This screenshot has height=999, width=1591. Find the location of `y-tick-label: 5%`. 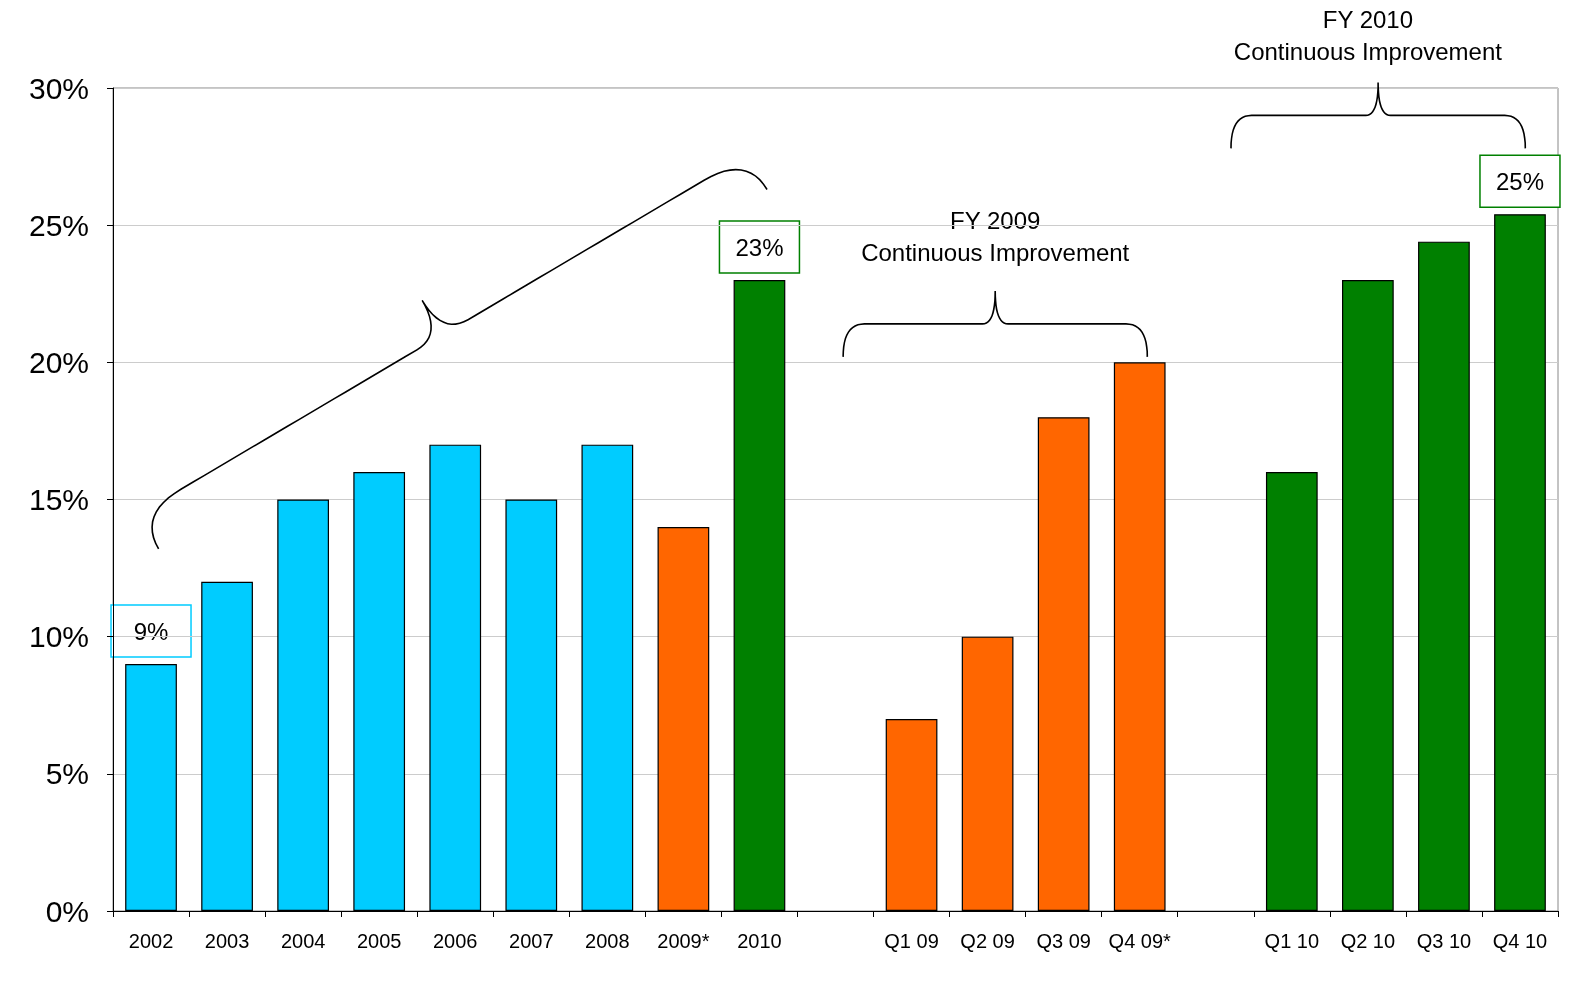

y-tick-label: 5% is located at coordinates (67, 774).